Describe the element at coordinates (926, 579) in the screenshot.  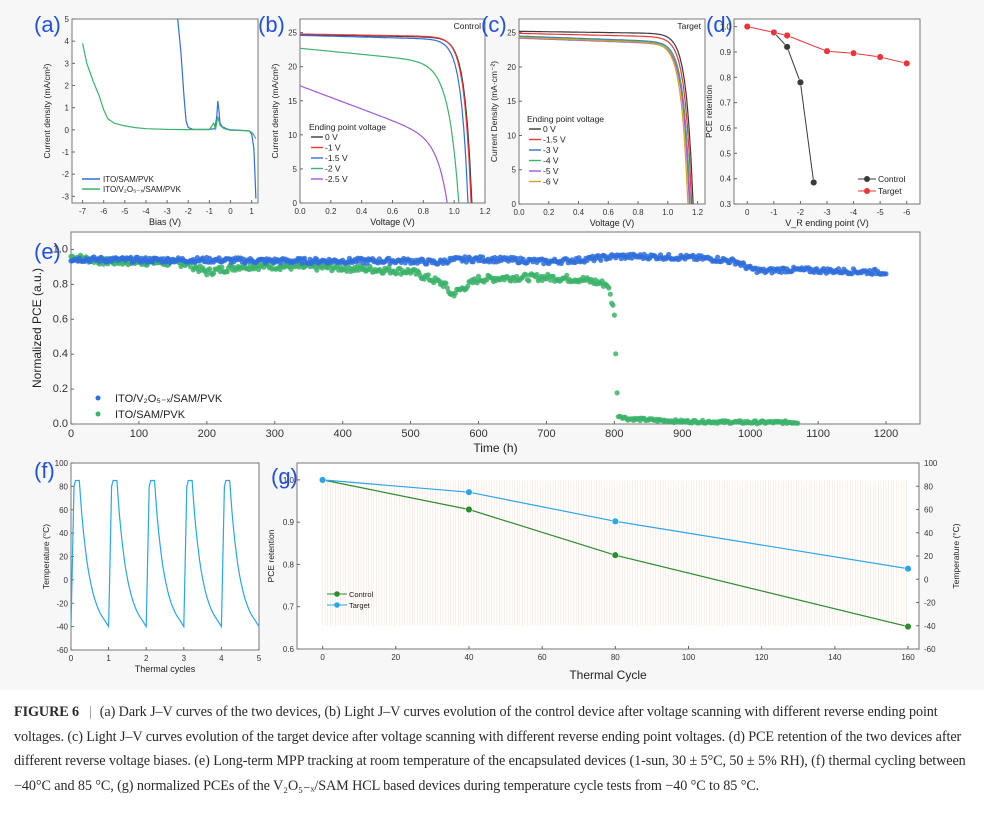
I see `y-right-tick-label: 0` at that location.